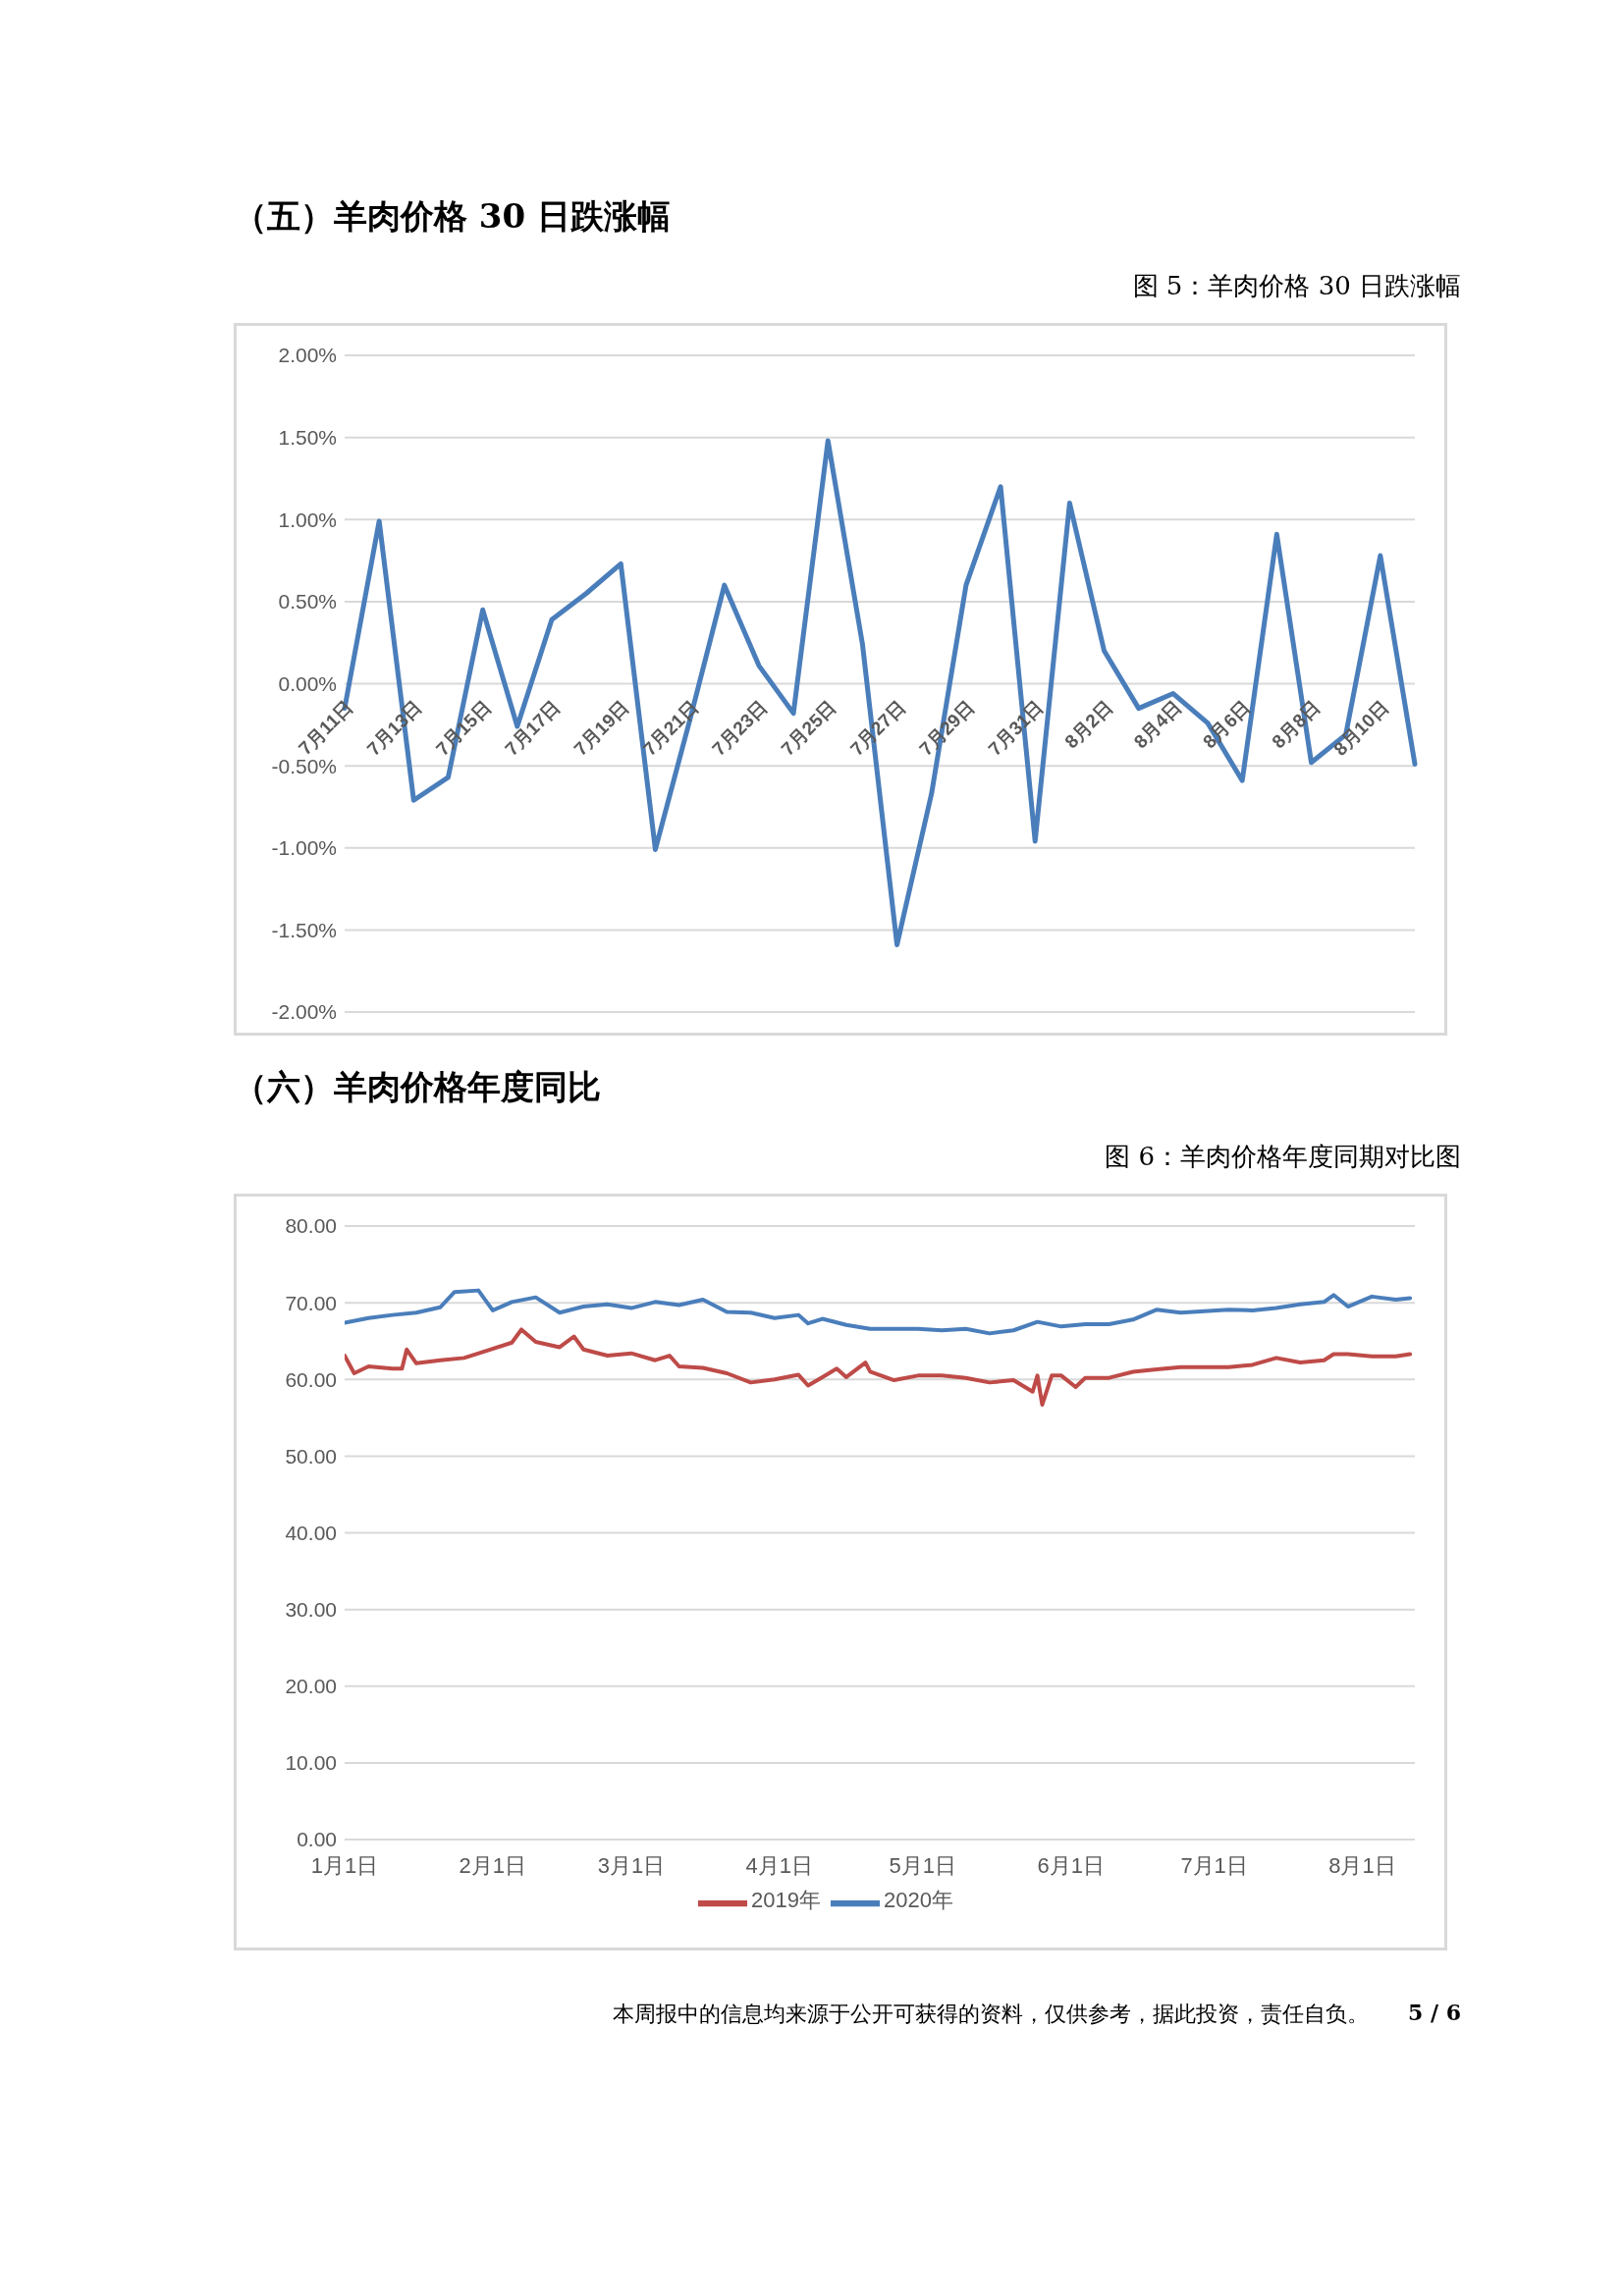  What do you see at coordinates (631, 1865) in the screenshot?
I see `x-tick-label: 3月1日` at bounding box center [631, 1865].